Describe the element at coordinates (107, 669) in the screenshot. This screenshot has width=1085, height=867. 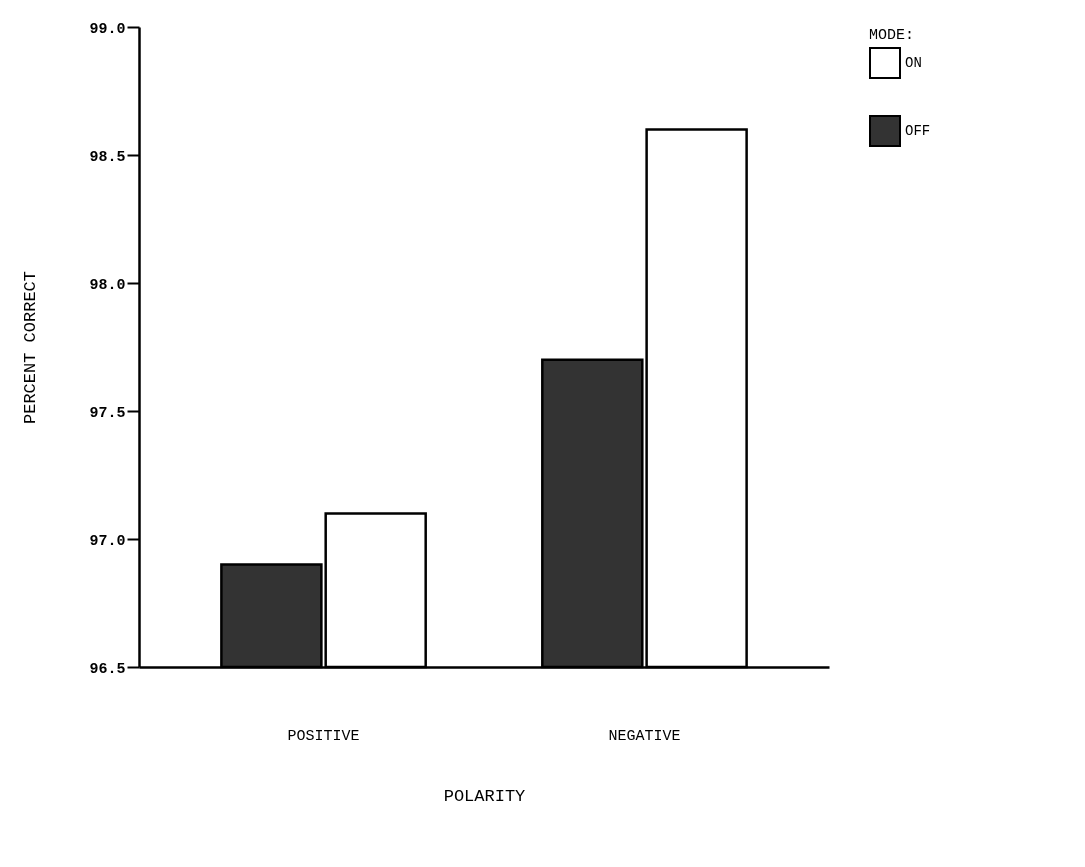
I see `y-tick-label: 96.5` at that location.